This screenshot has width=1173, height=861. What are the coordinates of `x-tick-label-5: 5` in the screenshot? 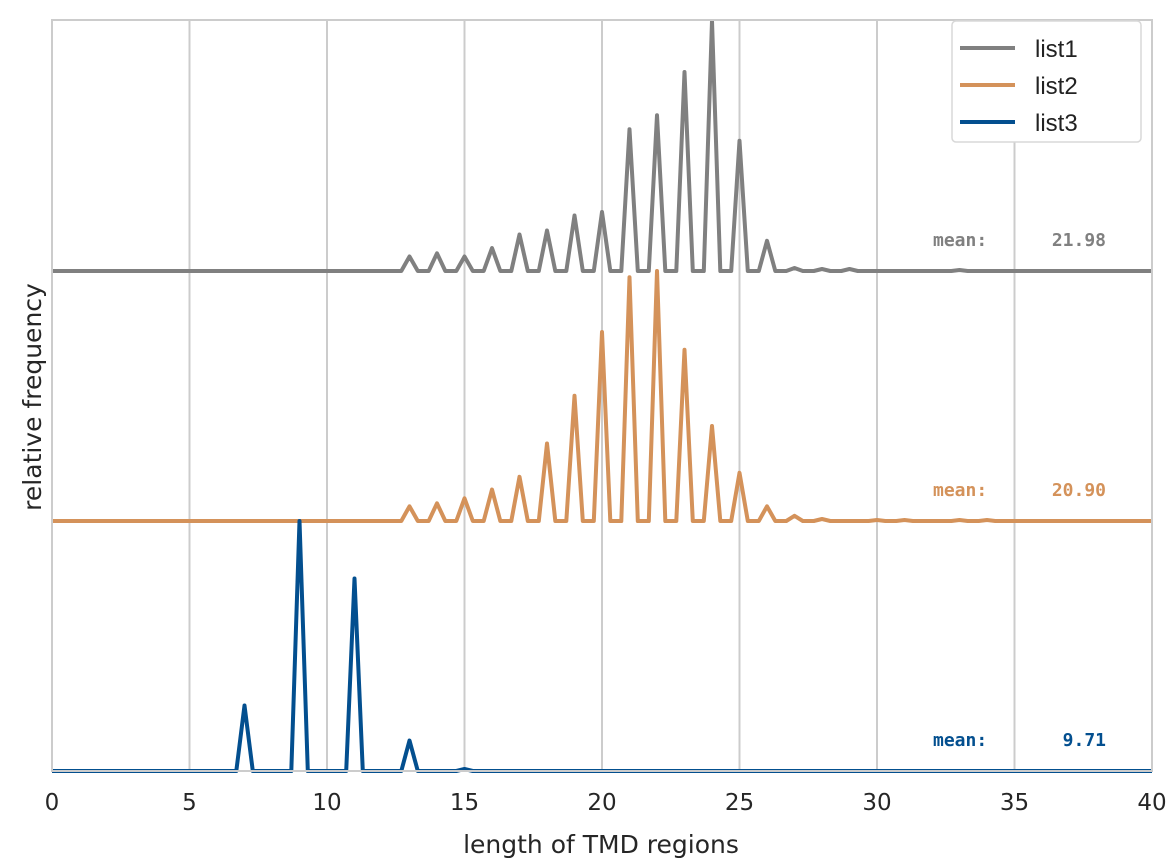 It's located at (189, 803).